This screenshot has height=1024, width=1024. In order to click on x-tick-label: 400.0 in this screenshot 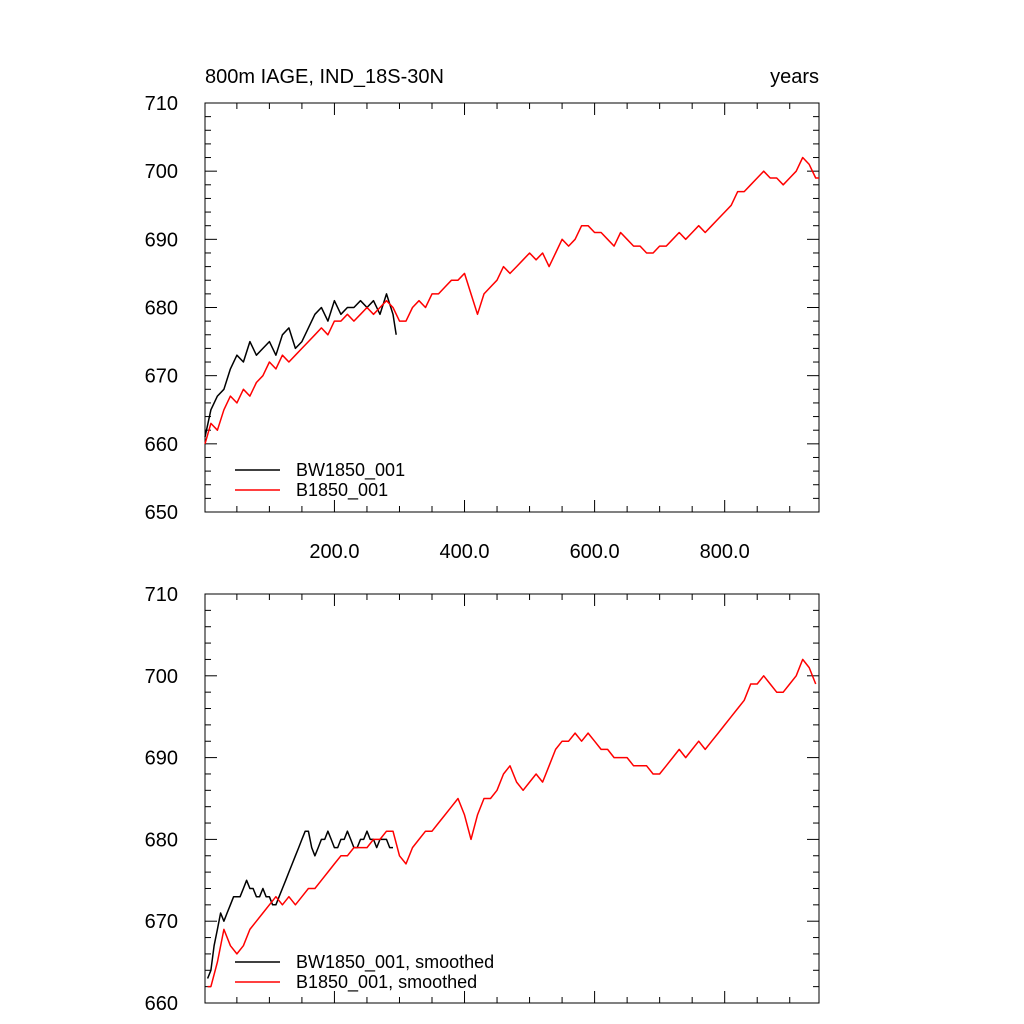, I will do `click(464, 552)`.